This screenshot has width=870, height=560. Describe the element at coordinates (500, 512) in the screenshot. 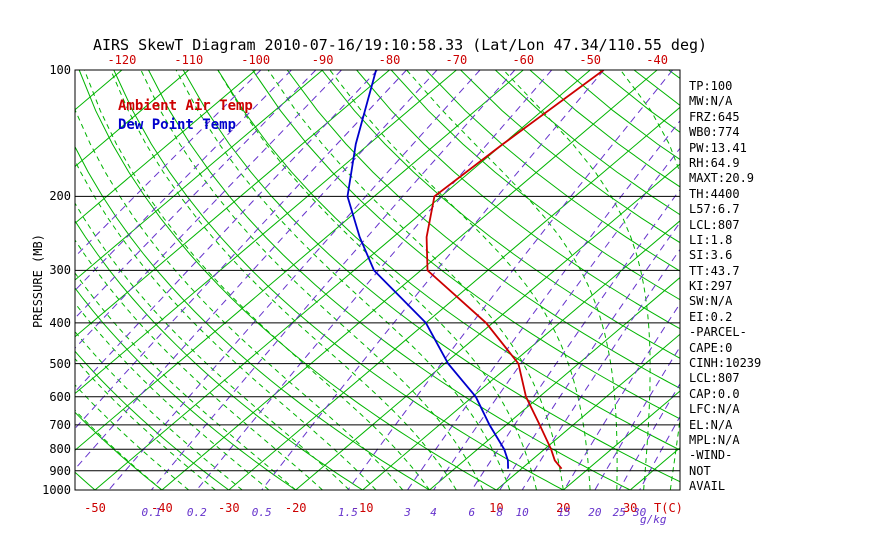

I see `mixing-ratio-tick-label: 8` at that location.